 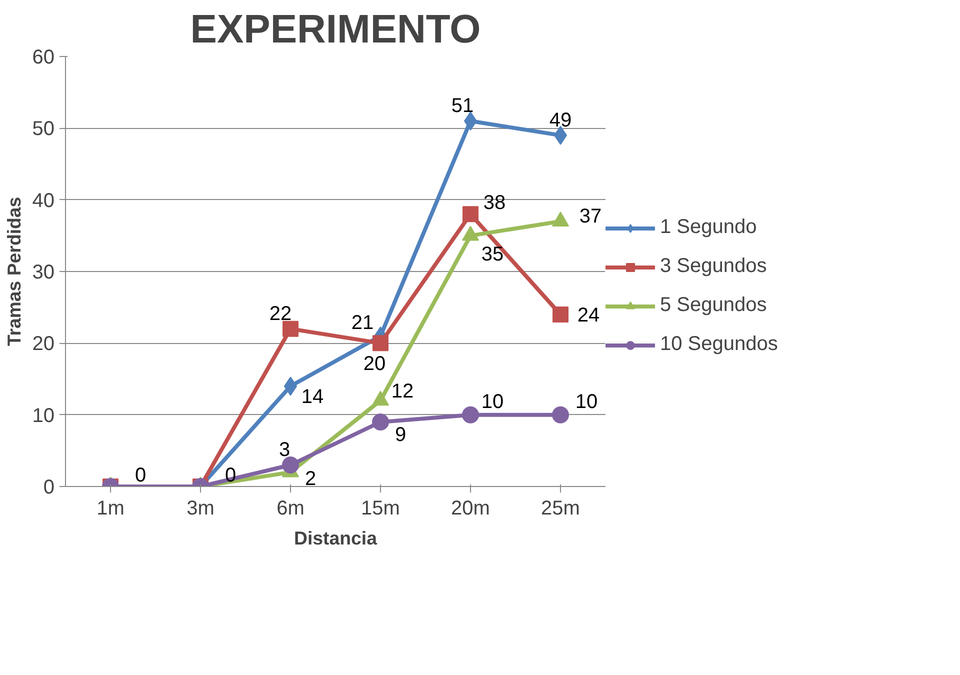 I want to click on data-label: 49, so click(x=560, y=120).